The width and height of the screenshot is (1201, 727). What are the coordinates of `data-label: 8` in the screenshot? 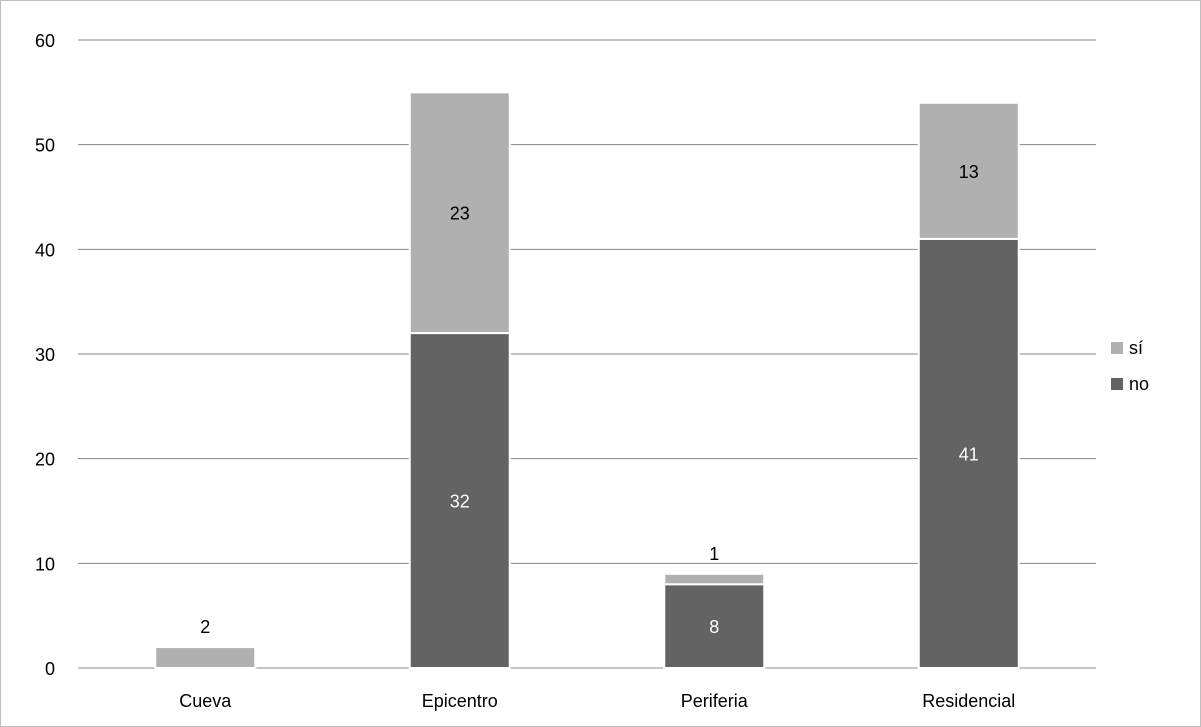 It's located at (714, 627).